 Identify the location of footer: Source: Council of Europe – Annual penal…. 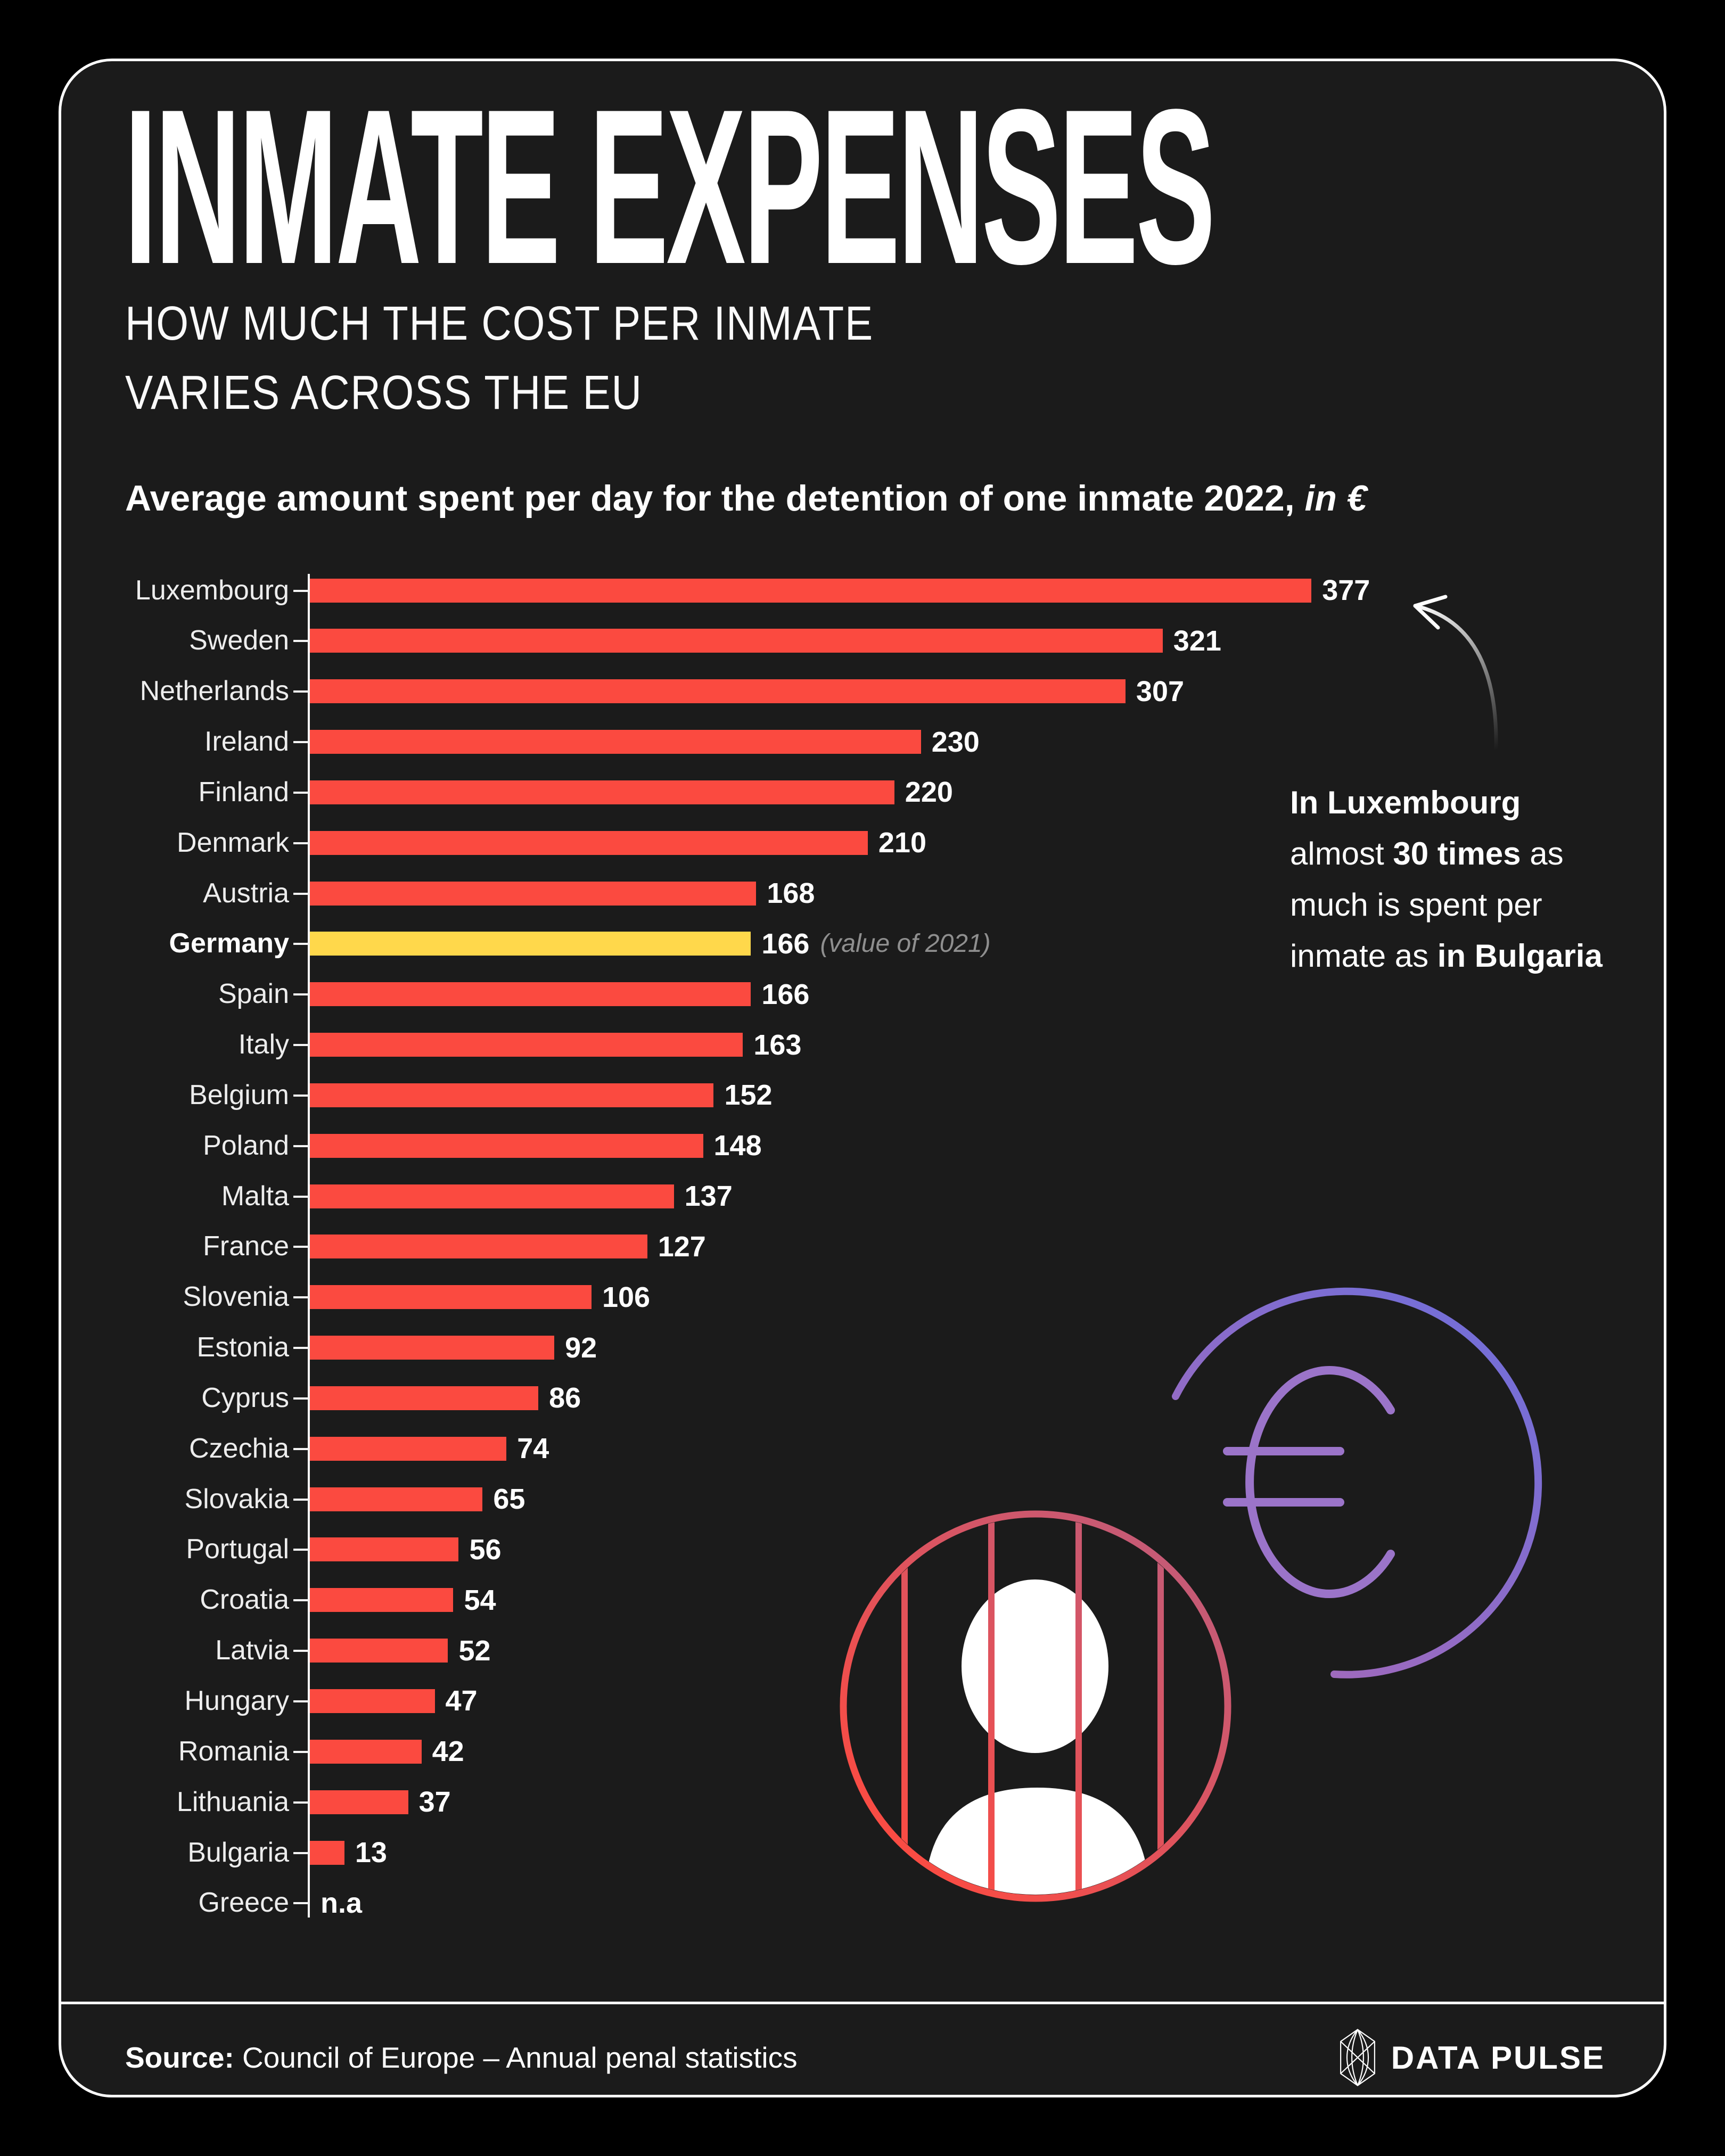
(862, 2056).